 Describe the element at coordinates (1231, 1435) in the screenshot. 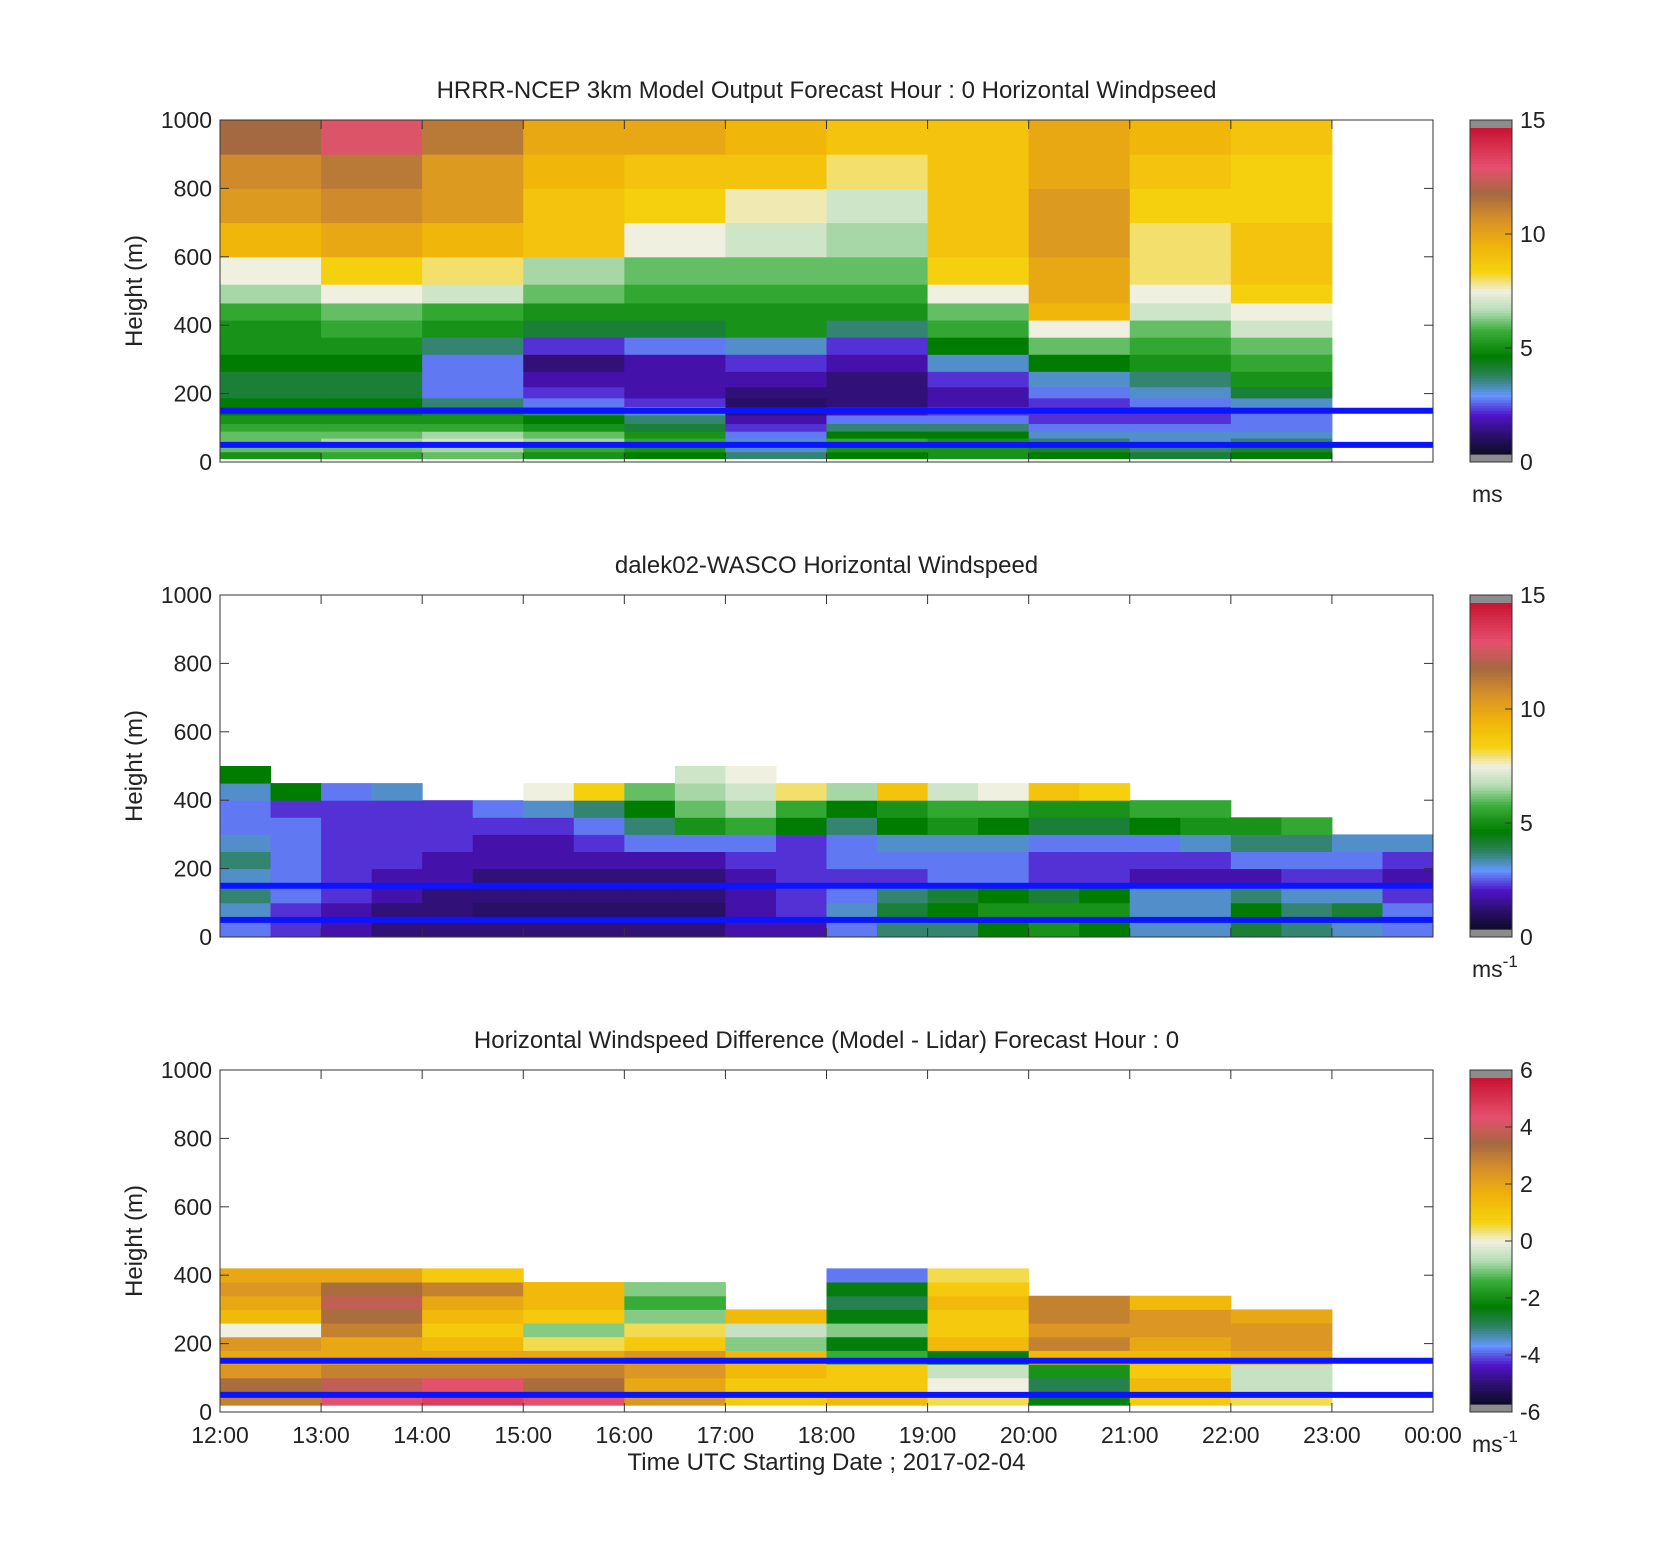

I see `x-tick-label: 22:00` at that location.